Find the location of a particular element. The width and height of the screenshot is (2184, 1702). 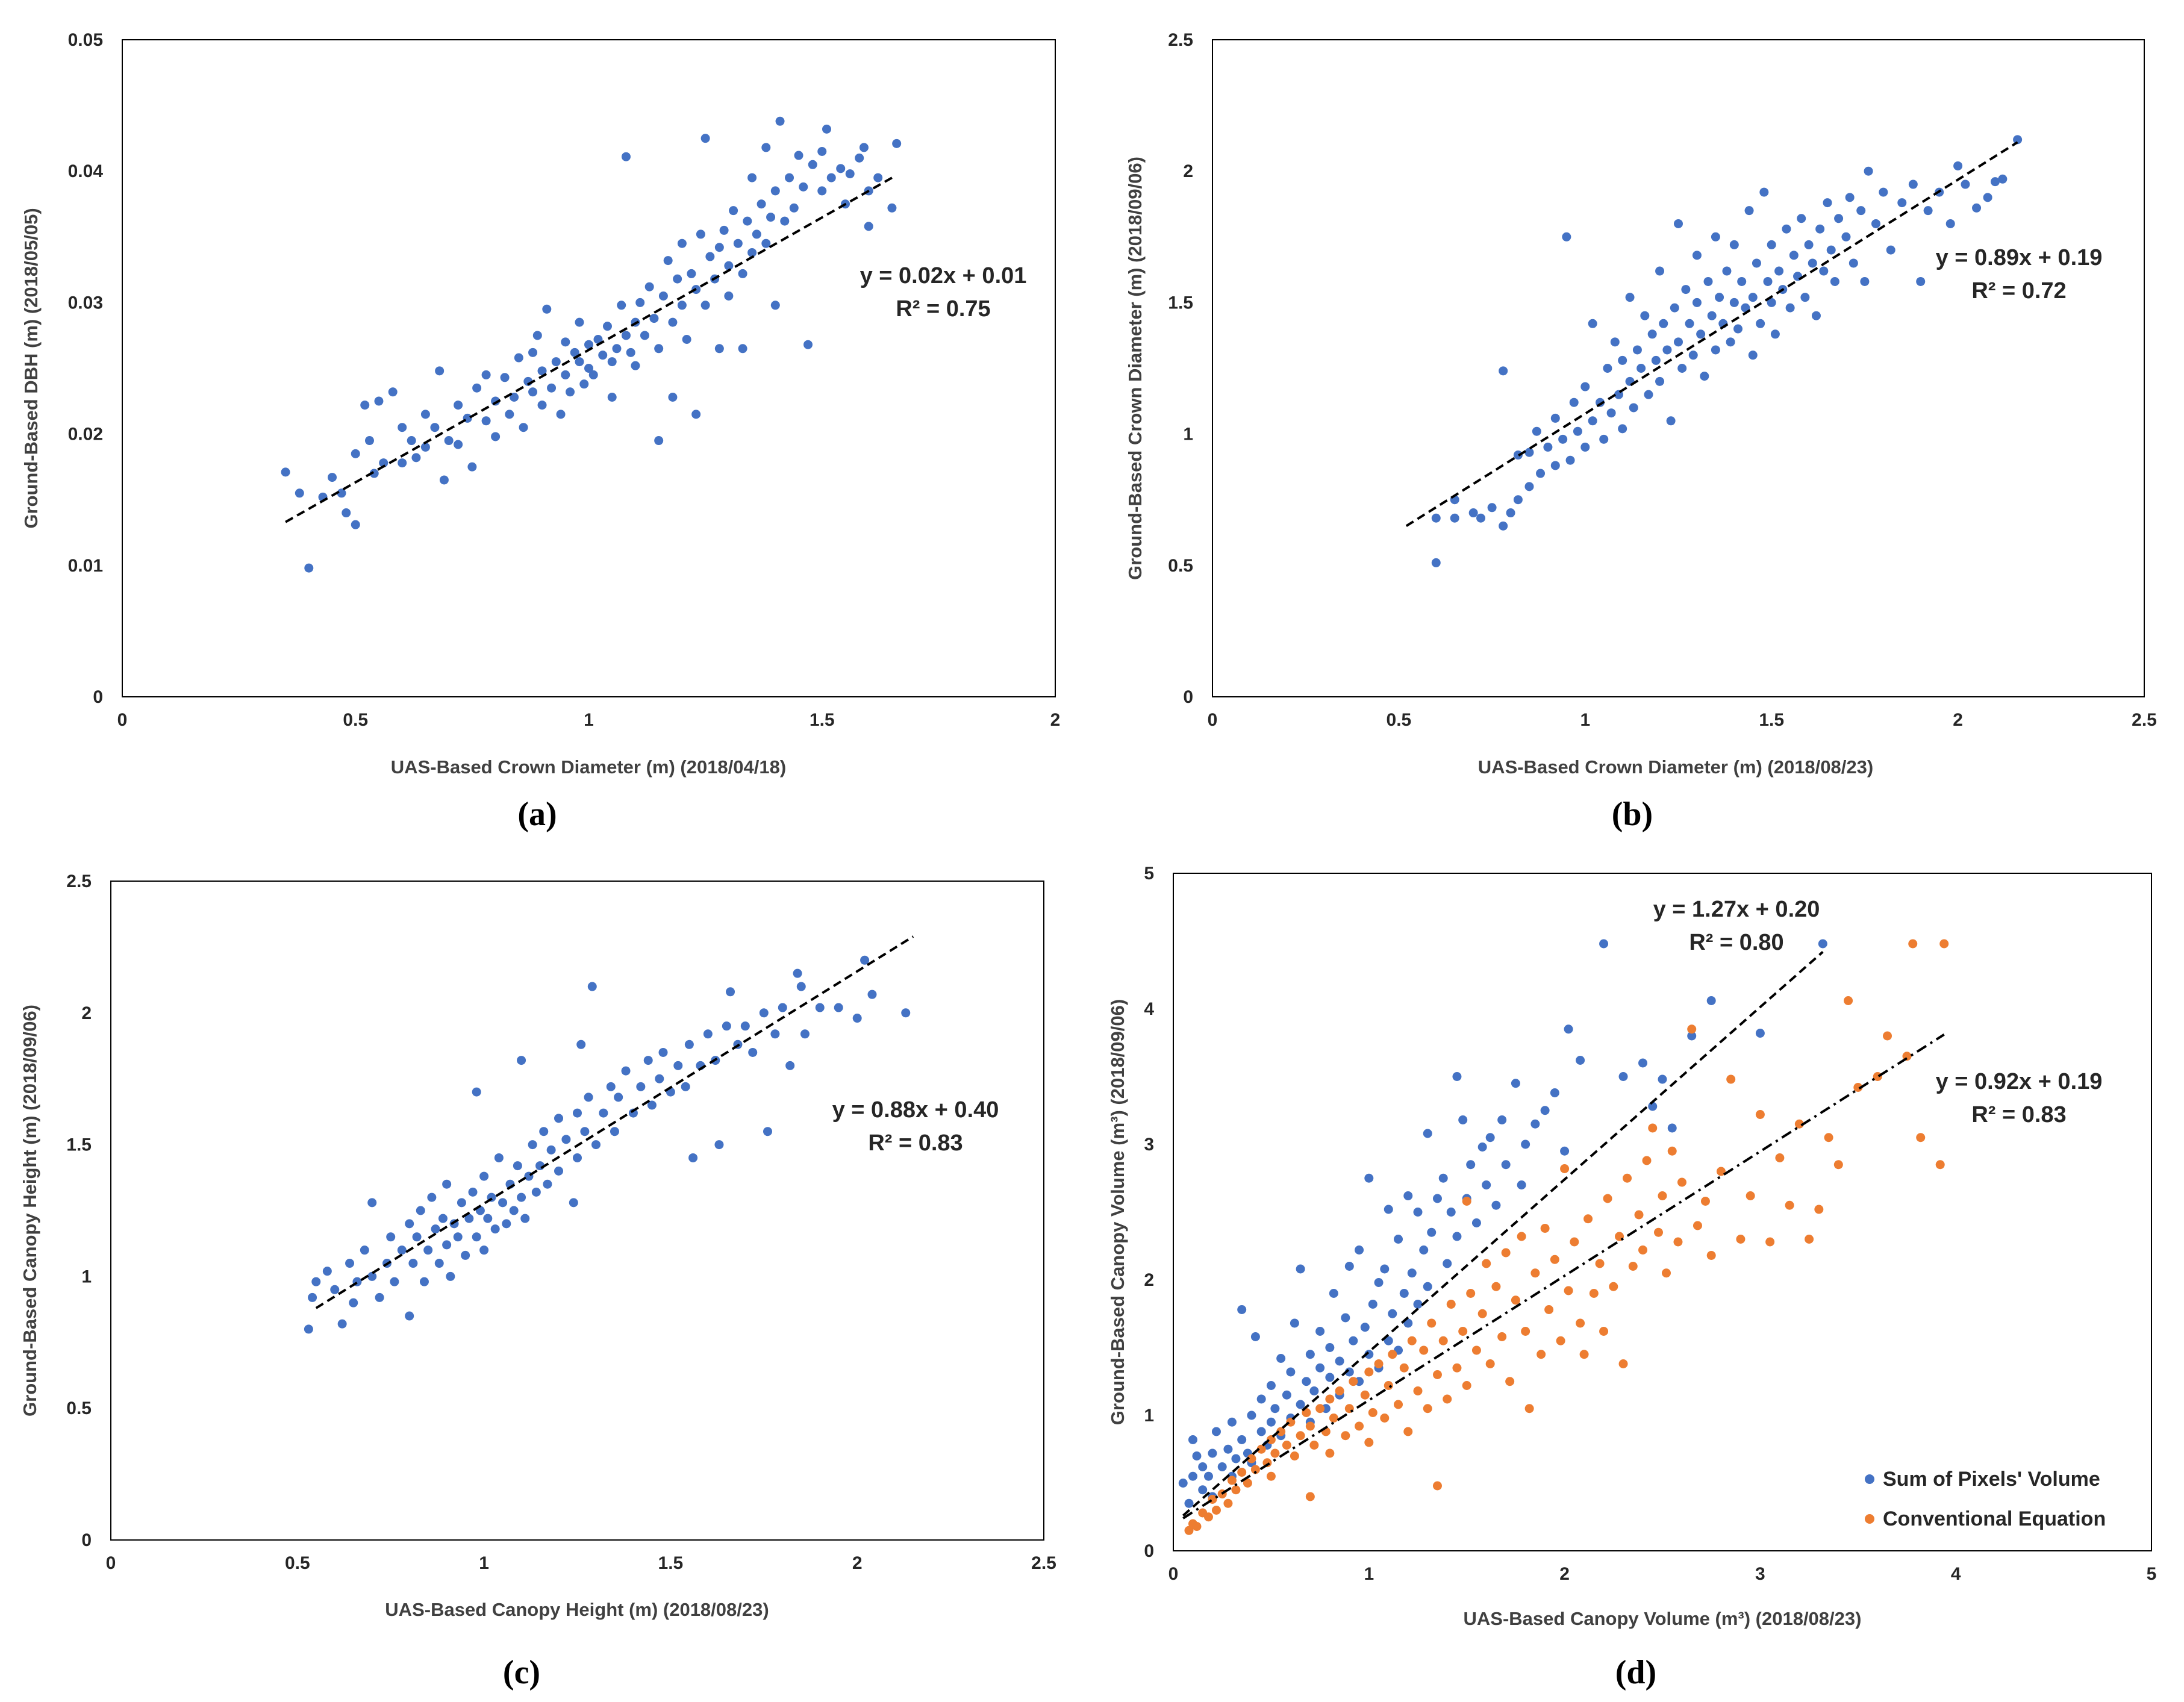

panel-d-r2-blue: R² = 0.80 is located at coordinates (1736, 942).